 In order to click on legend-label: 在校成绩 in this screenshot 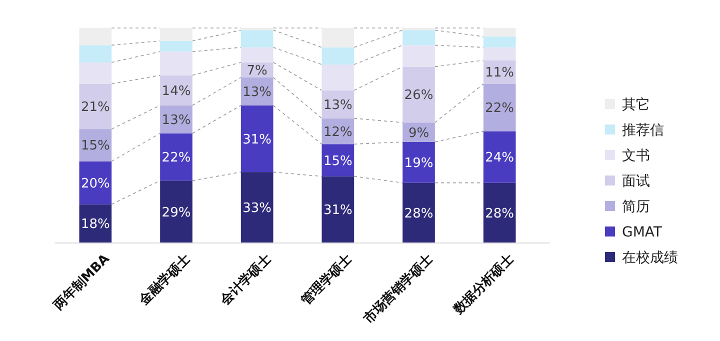, I will do `click(650, 258)`.